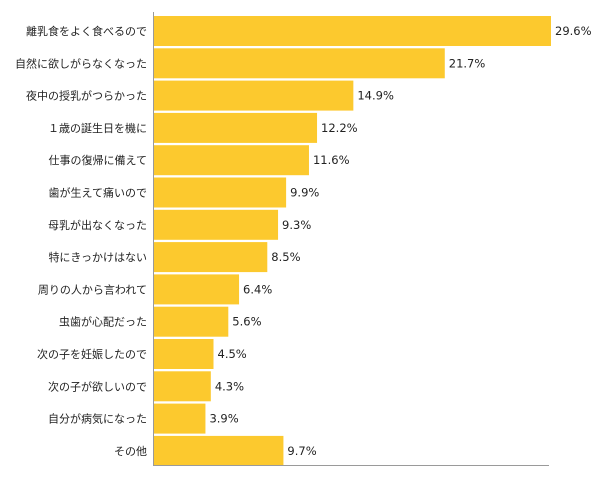 This screenshot has width=600, height=481. I want to click on value-label: 6.4%, so click(257, 289).